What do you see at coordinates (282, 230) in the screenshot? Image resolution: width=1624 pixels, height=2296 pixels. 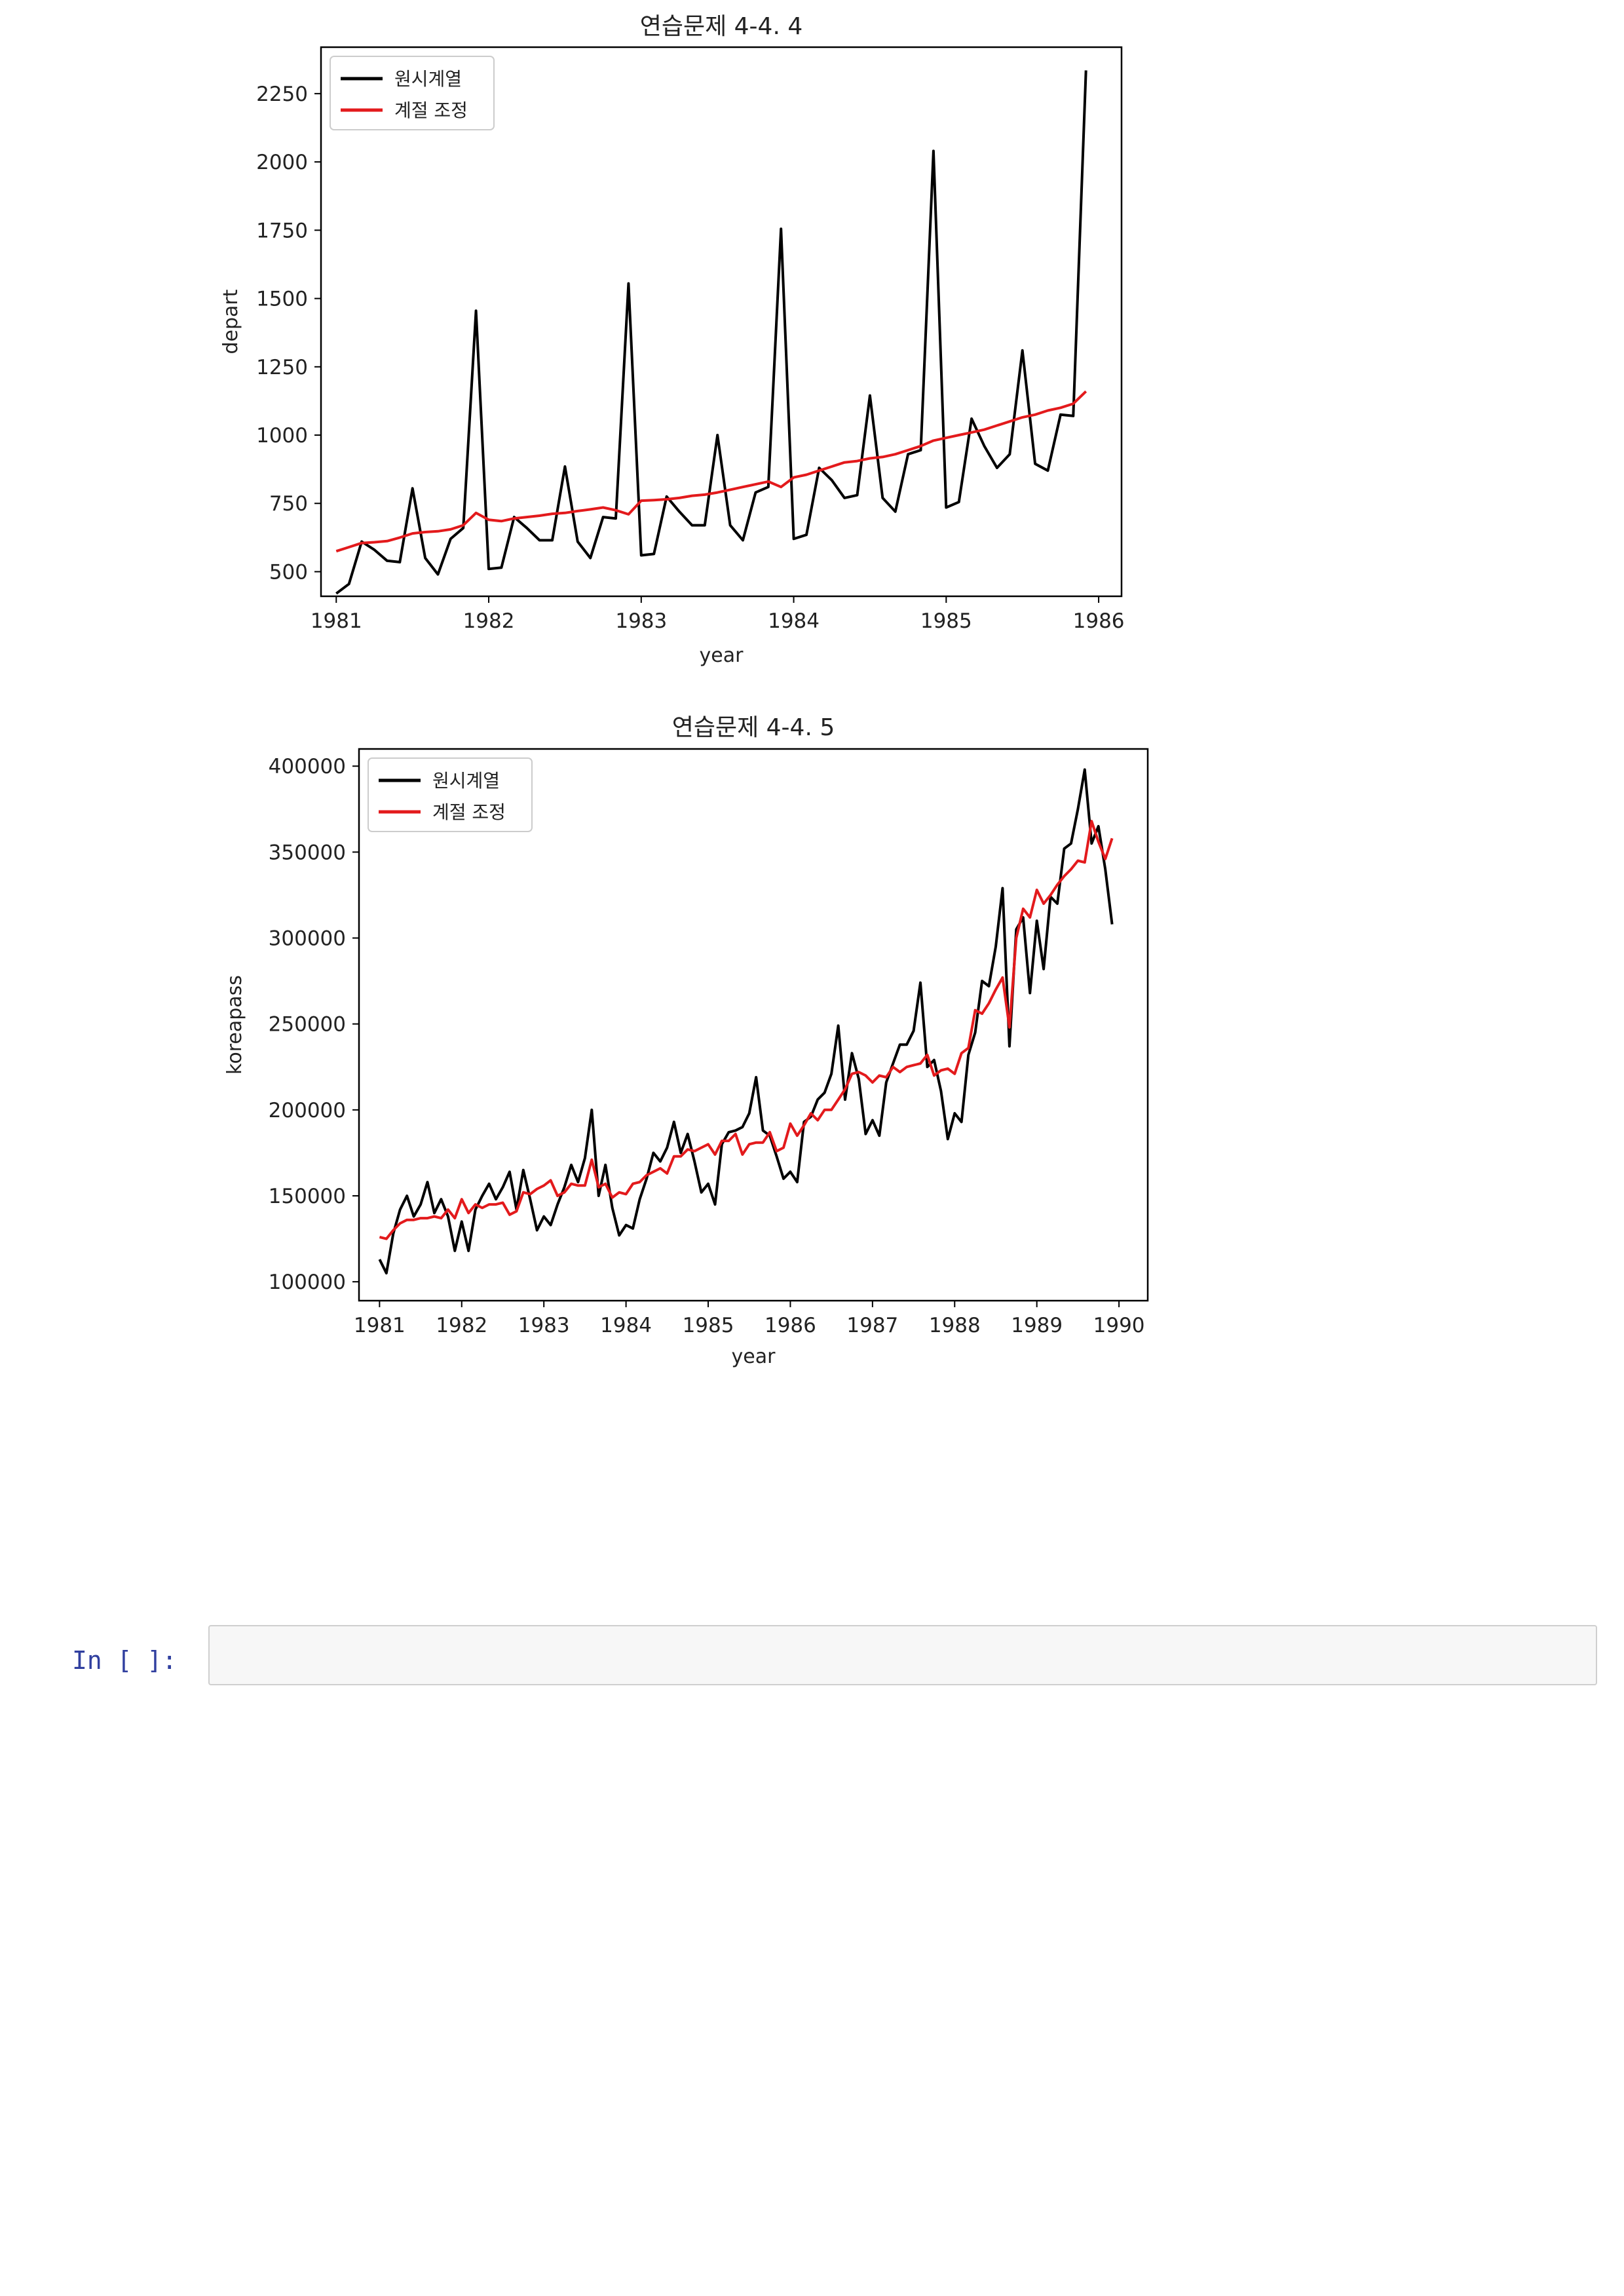 I see `y-tick-label: 1750` at bounding box center [282, 230].